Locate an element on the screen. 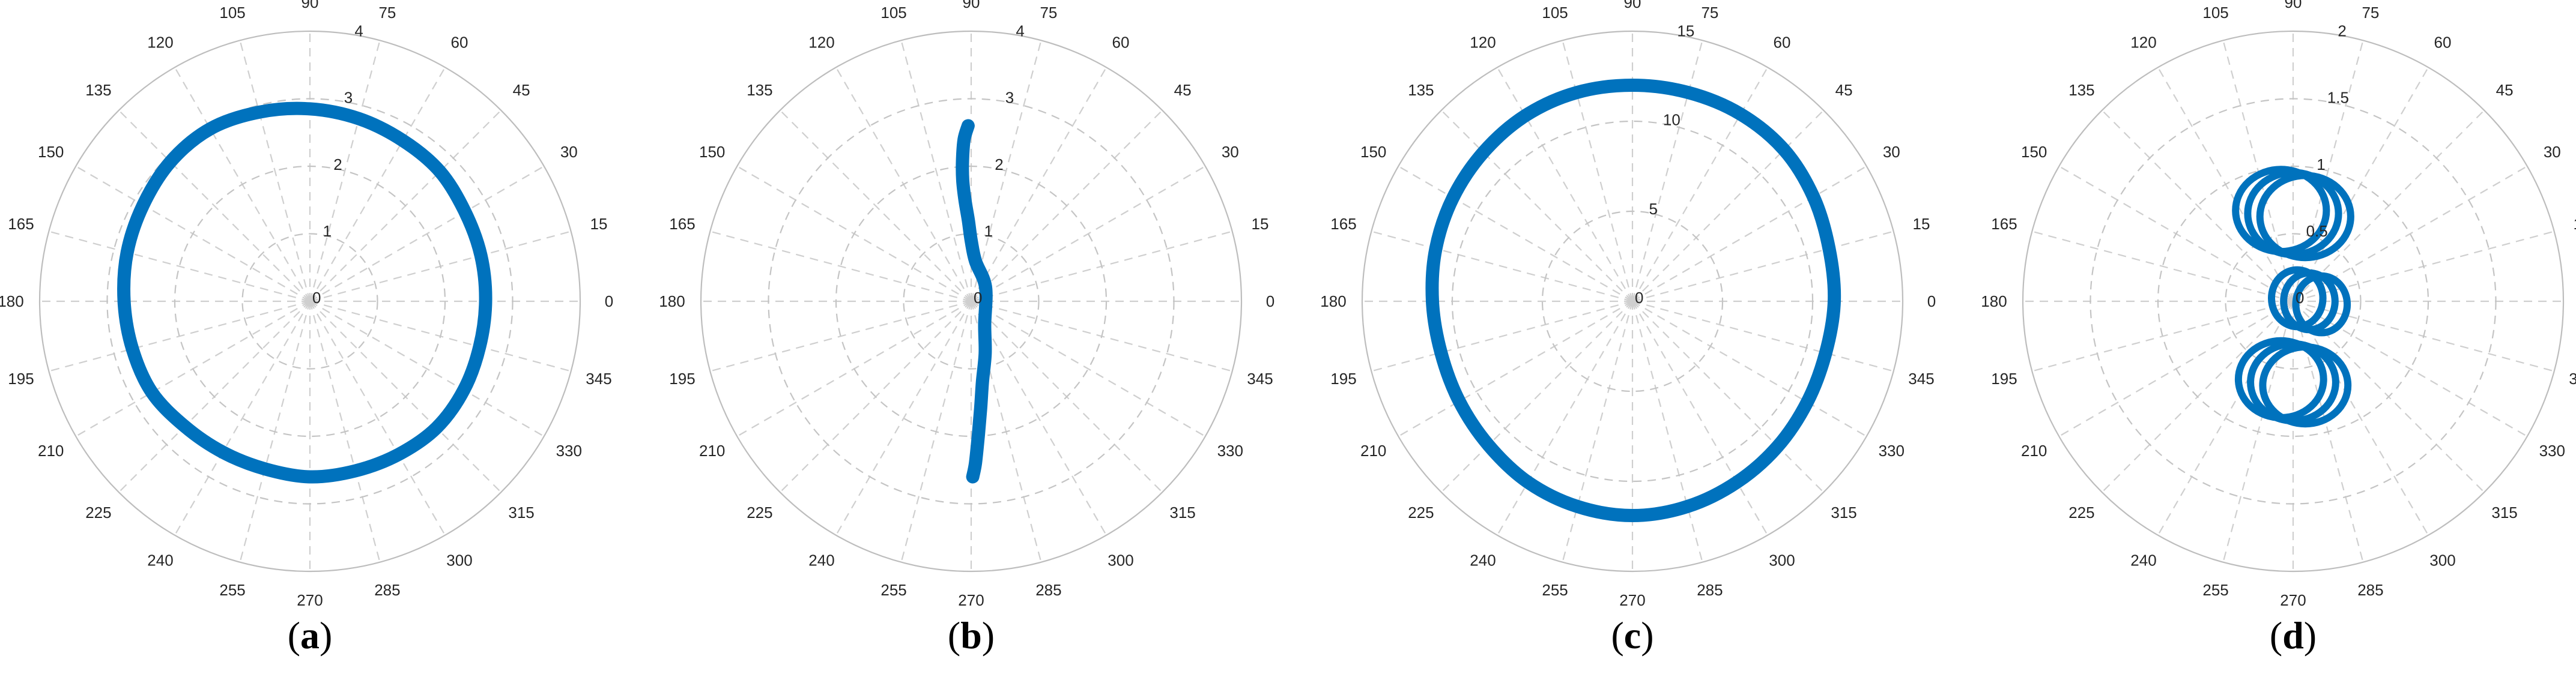 This screenshot has width=2576, height=674. radial-tick-label: 15 is located at coordinates (1685, 31).